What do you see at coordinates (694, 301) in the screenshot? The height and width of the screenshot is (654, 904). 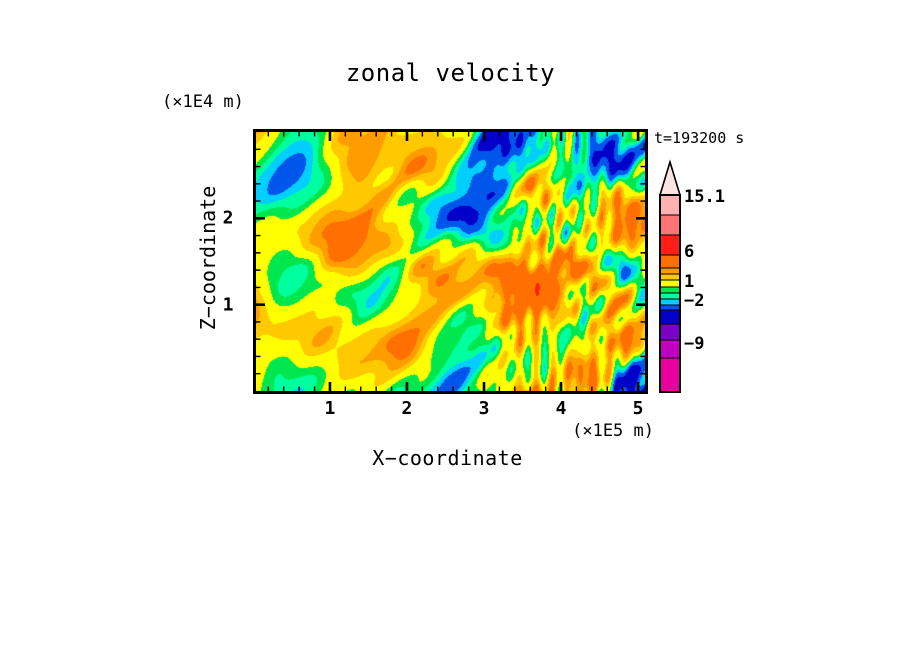 I see `colorbar-tick-label: −2` at bounding box center [694, 301].